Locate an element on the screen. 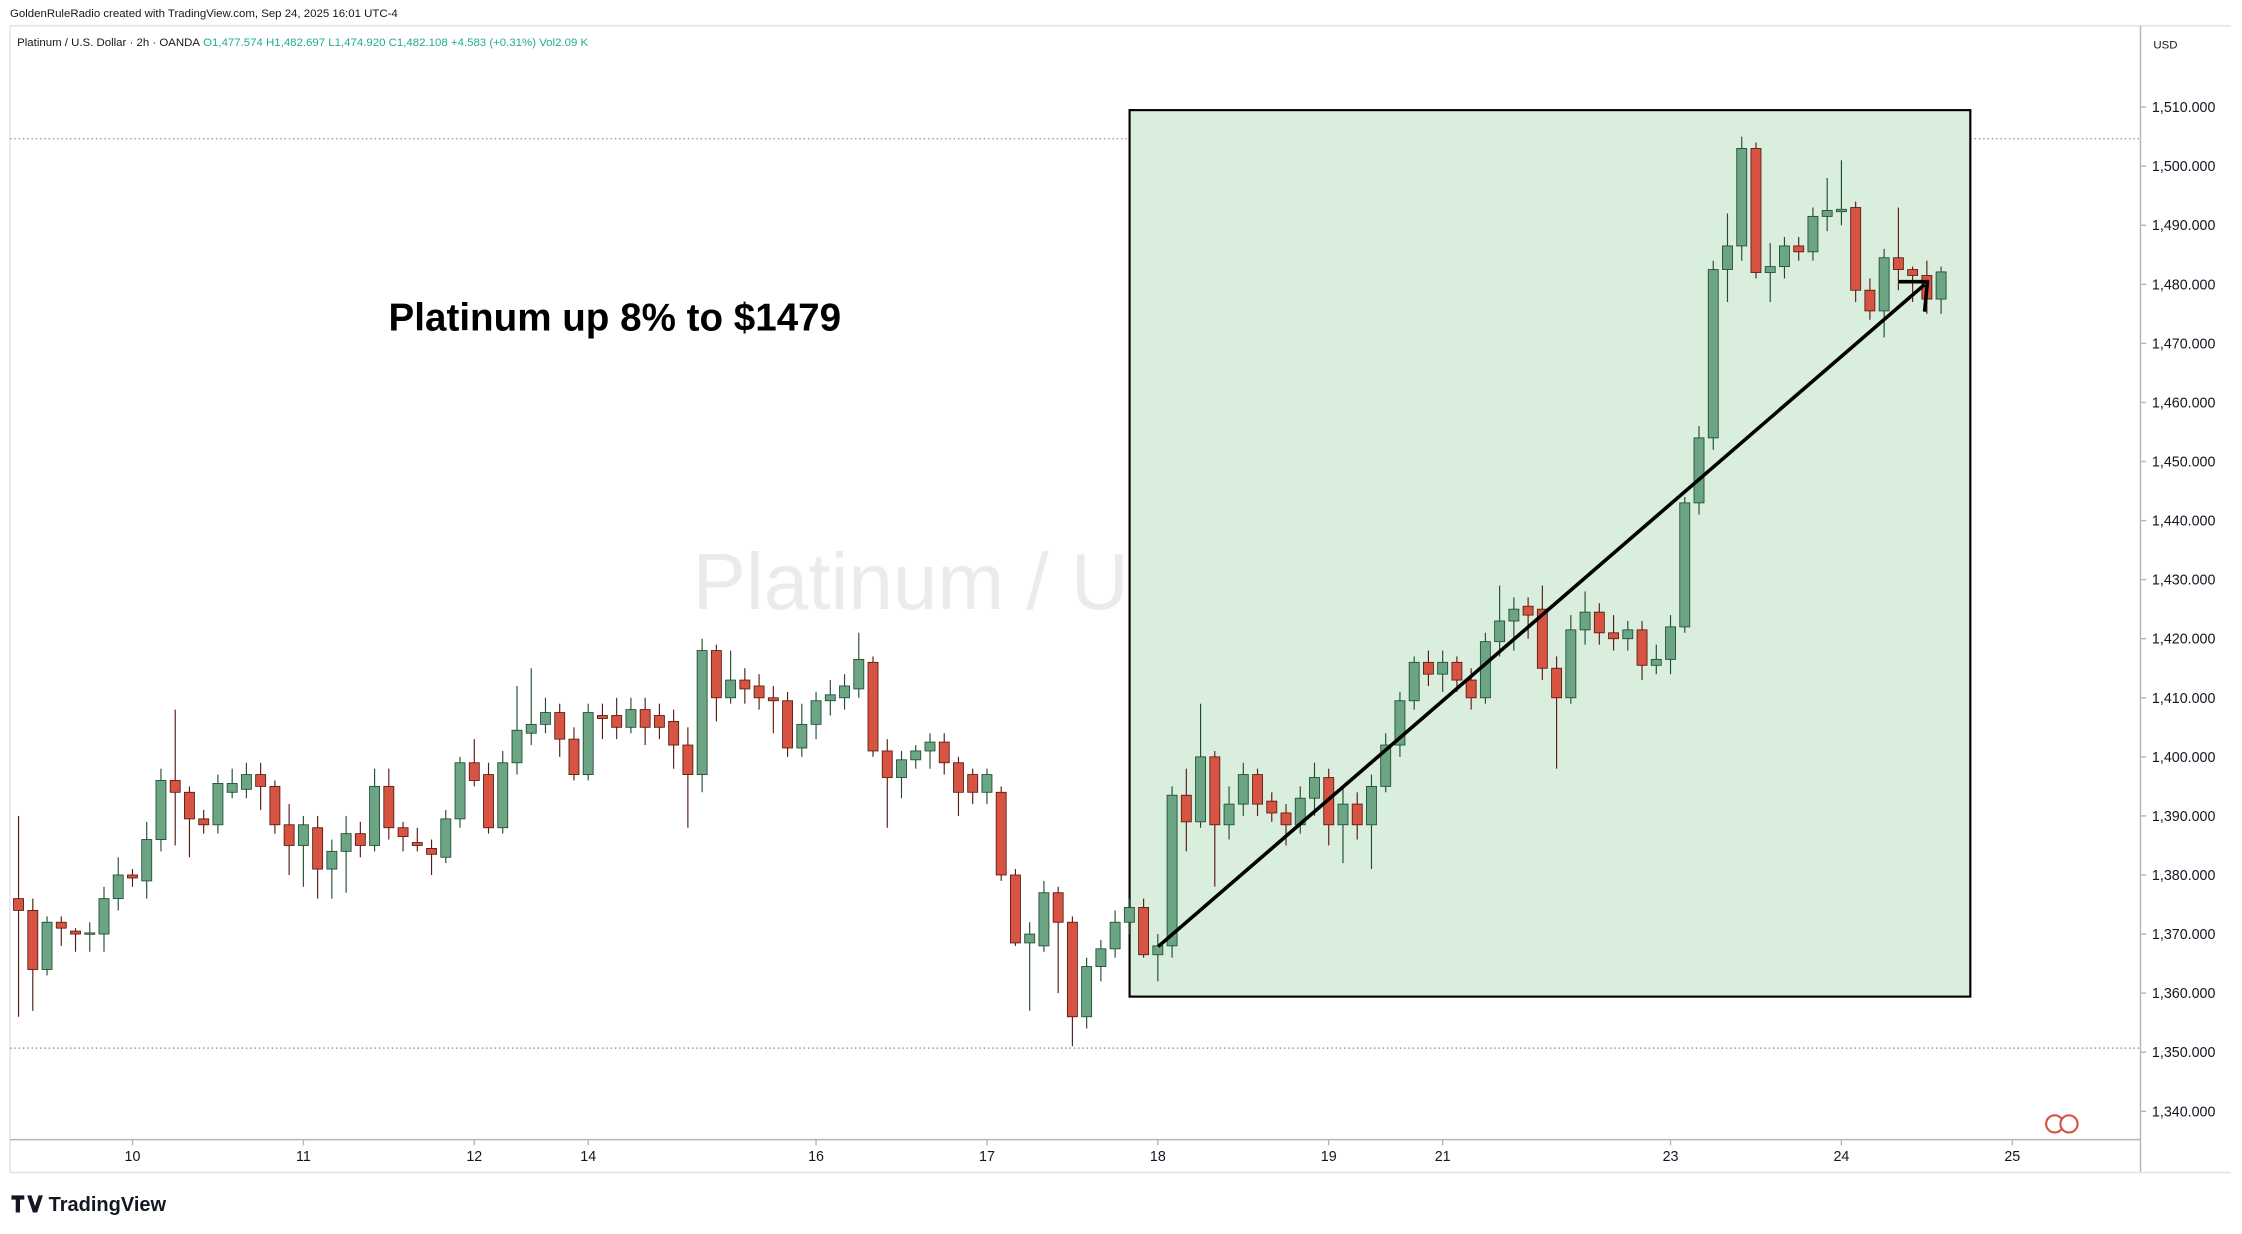  y-tick-label: 1,430.000 is located at coordinates (2184, 581).